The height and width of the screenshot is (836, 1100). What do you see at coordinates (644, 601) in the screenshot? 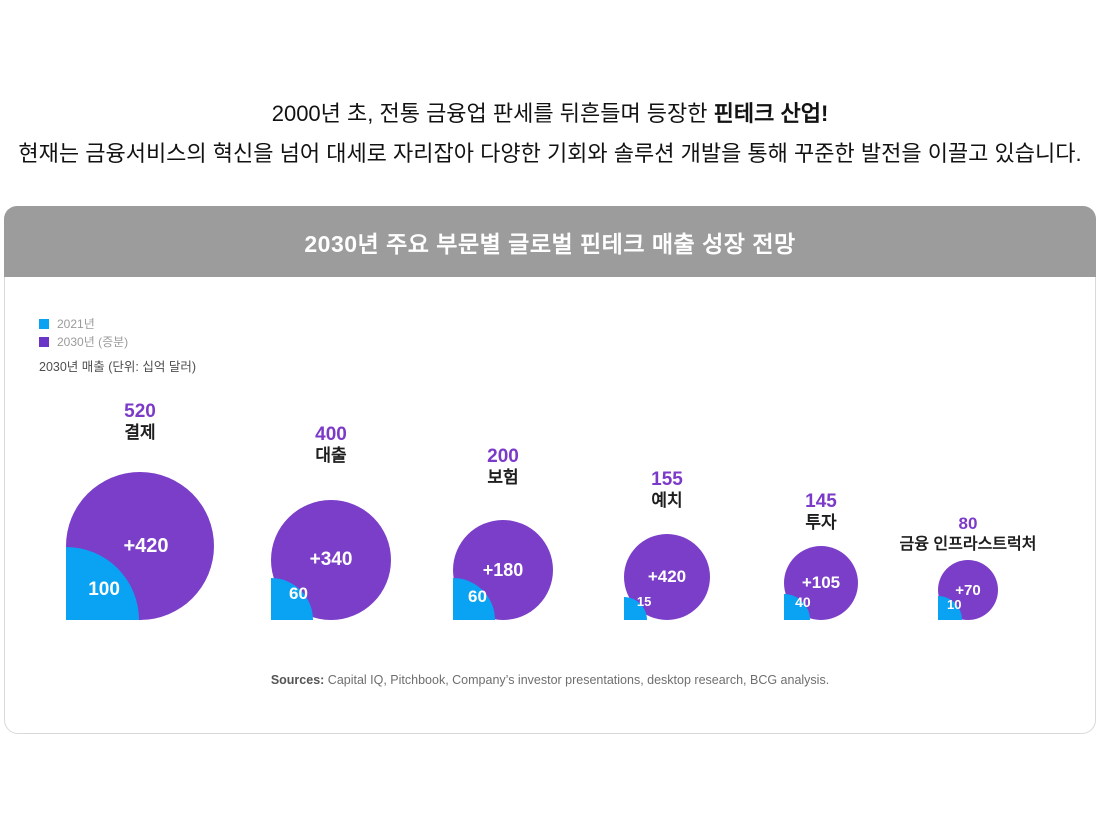
I see `base-value: 15` at bounding box center [644, 601].